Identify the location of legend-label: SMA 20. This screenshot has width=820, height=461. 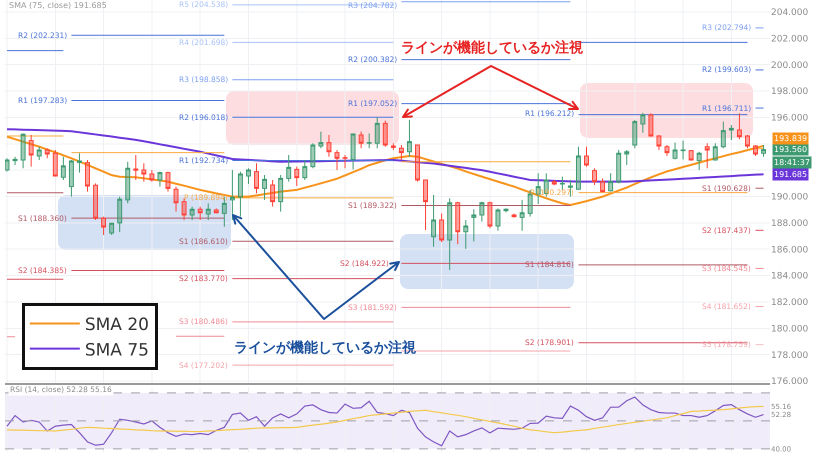
(116, 325).